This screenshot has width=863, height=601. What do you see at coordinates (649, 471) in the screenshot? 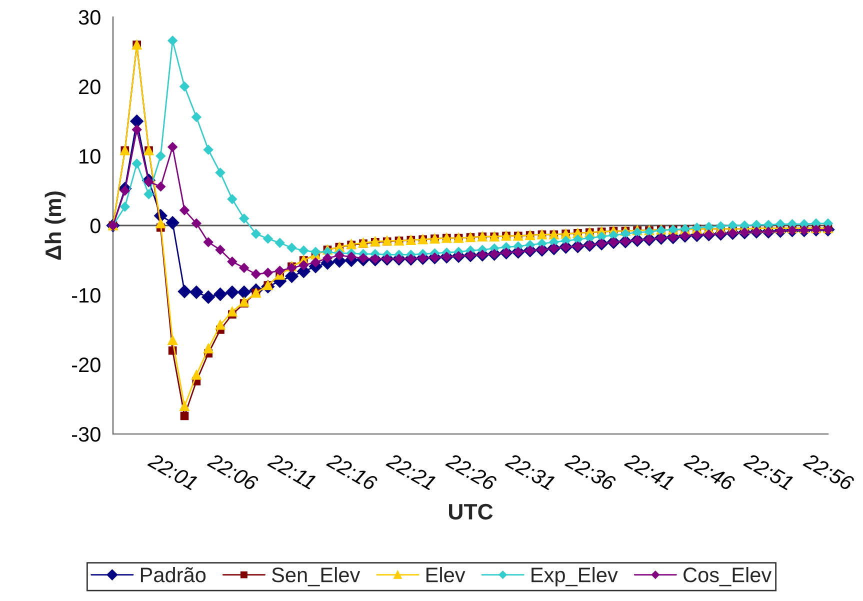
I see `x-tick-label: 22:41` at bounding box center [649, 471].